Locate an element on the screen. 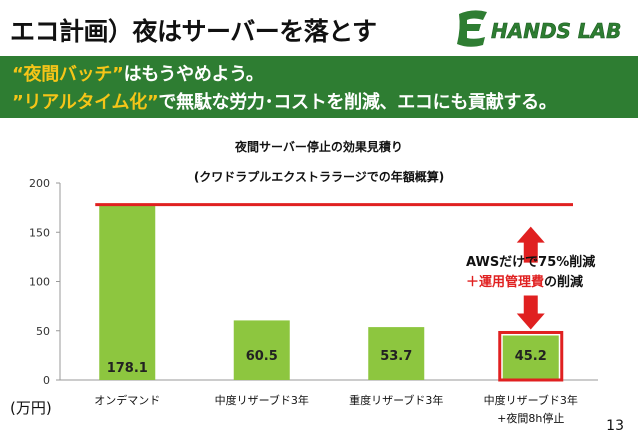 This screenshot has width=638, height=442. y-tick-label: 200 is located at coordinates (39, 183).